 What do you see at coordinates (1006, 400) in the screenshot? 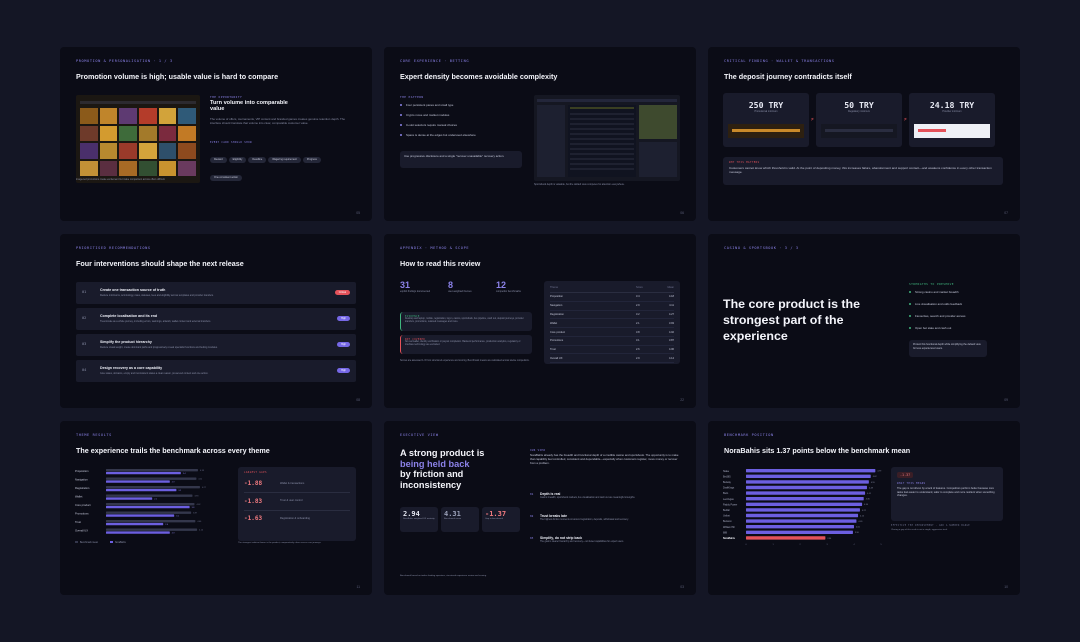
I see `page-number: 09` at bounding box center [1006, 400].